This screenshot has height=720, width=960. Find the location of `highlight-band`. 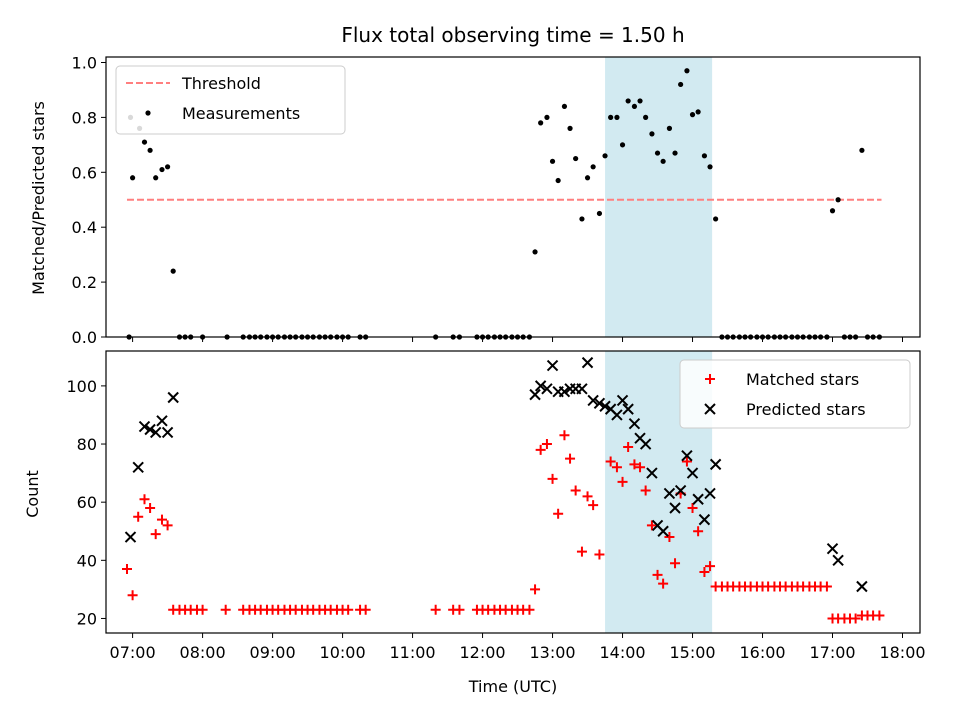

highlight-band is located at coordinates (659, 197).